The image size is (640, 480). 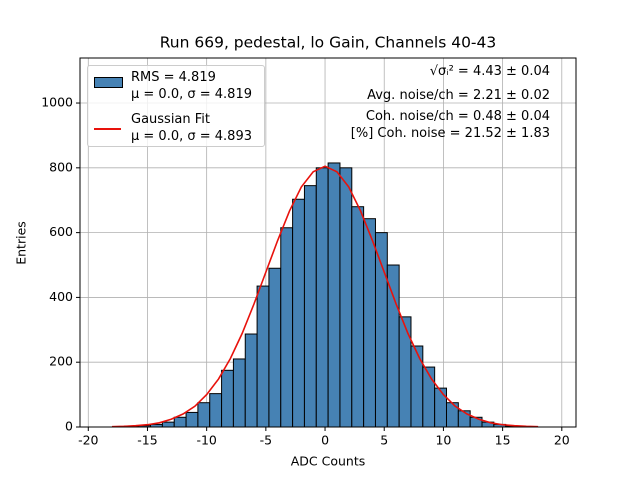 What do you see at coordinates (191, 128) in the screenshot?
I see `legend-label: Gaussian Fit μ = 0.0, σ = 4.893` at bounding box center [191, 128].